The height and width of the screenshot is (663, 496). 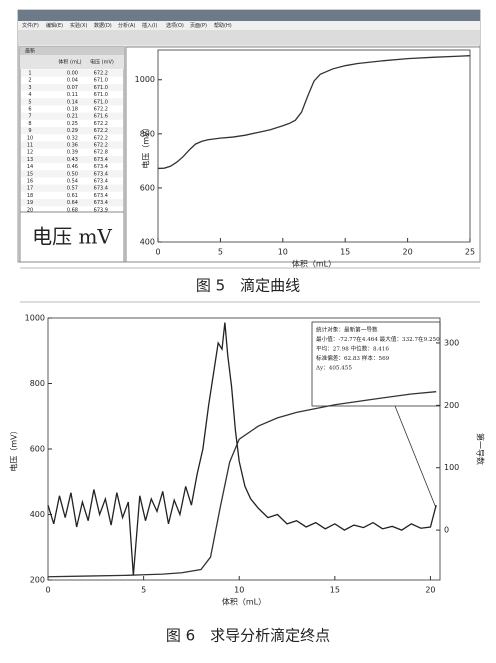 I want to click on table-cell: 0.43, so click(x=72, y=160).